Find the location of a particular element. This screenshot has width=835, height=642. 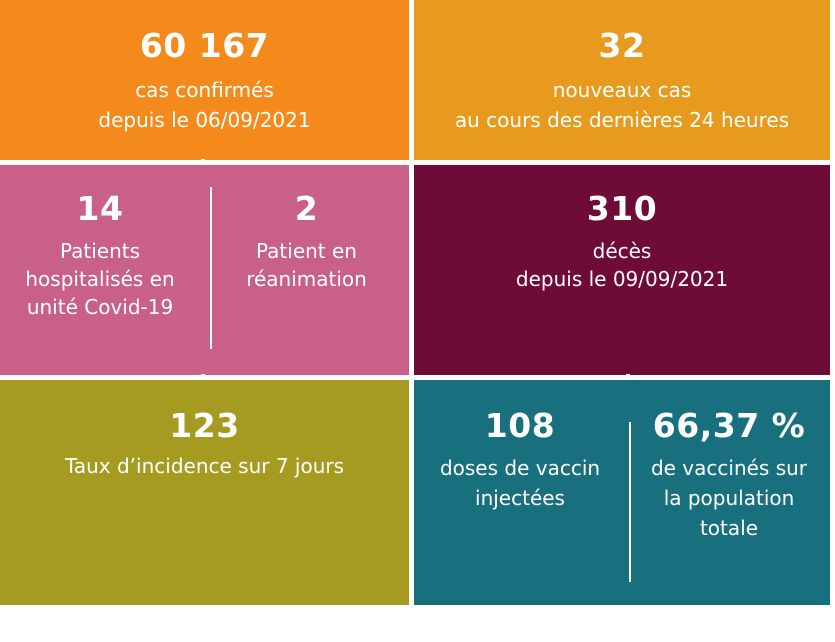

new-cases-number: 32 is located at coordinates (622, 45).